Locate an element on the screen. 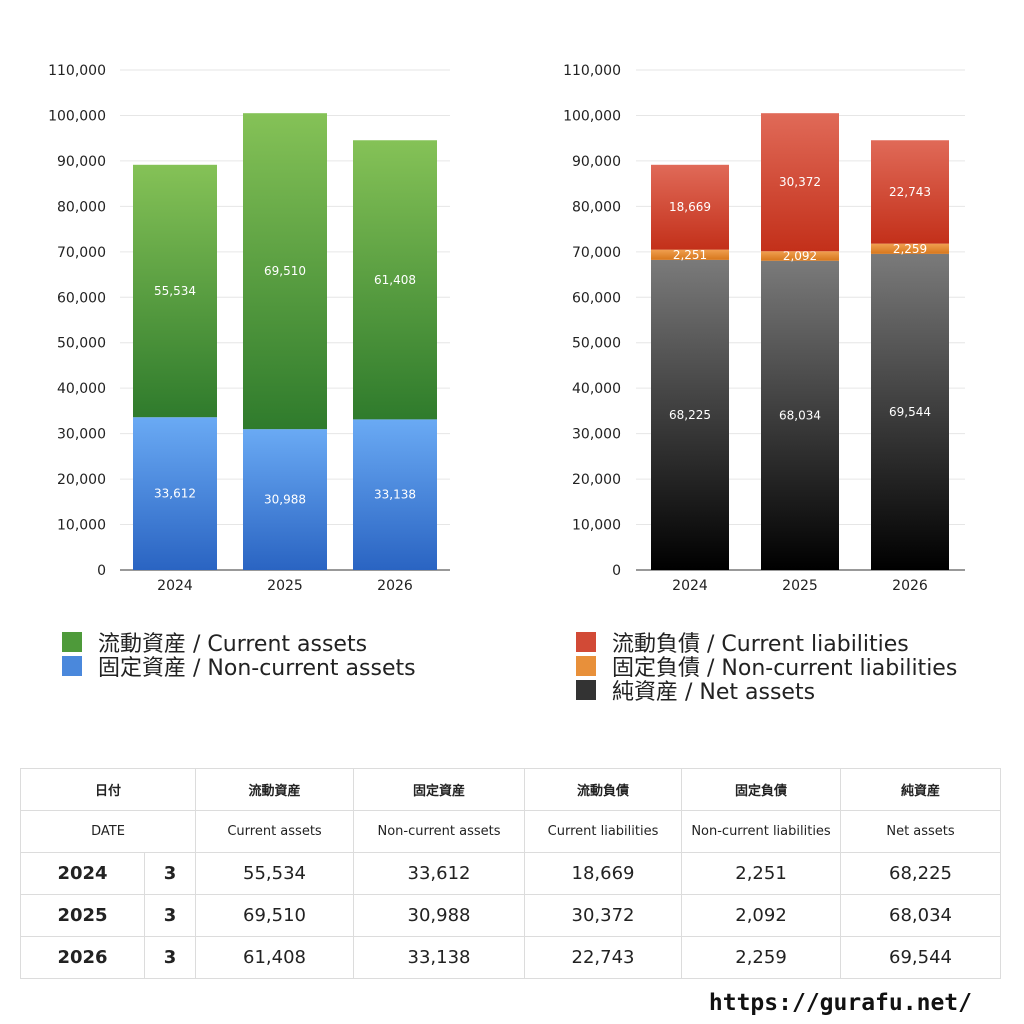 This screenshot has height=1024, width=1024. cell-net-assets: 69,544 is located at coordinates (921, 957).